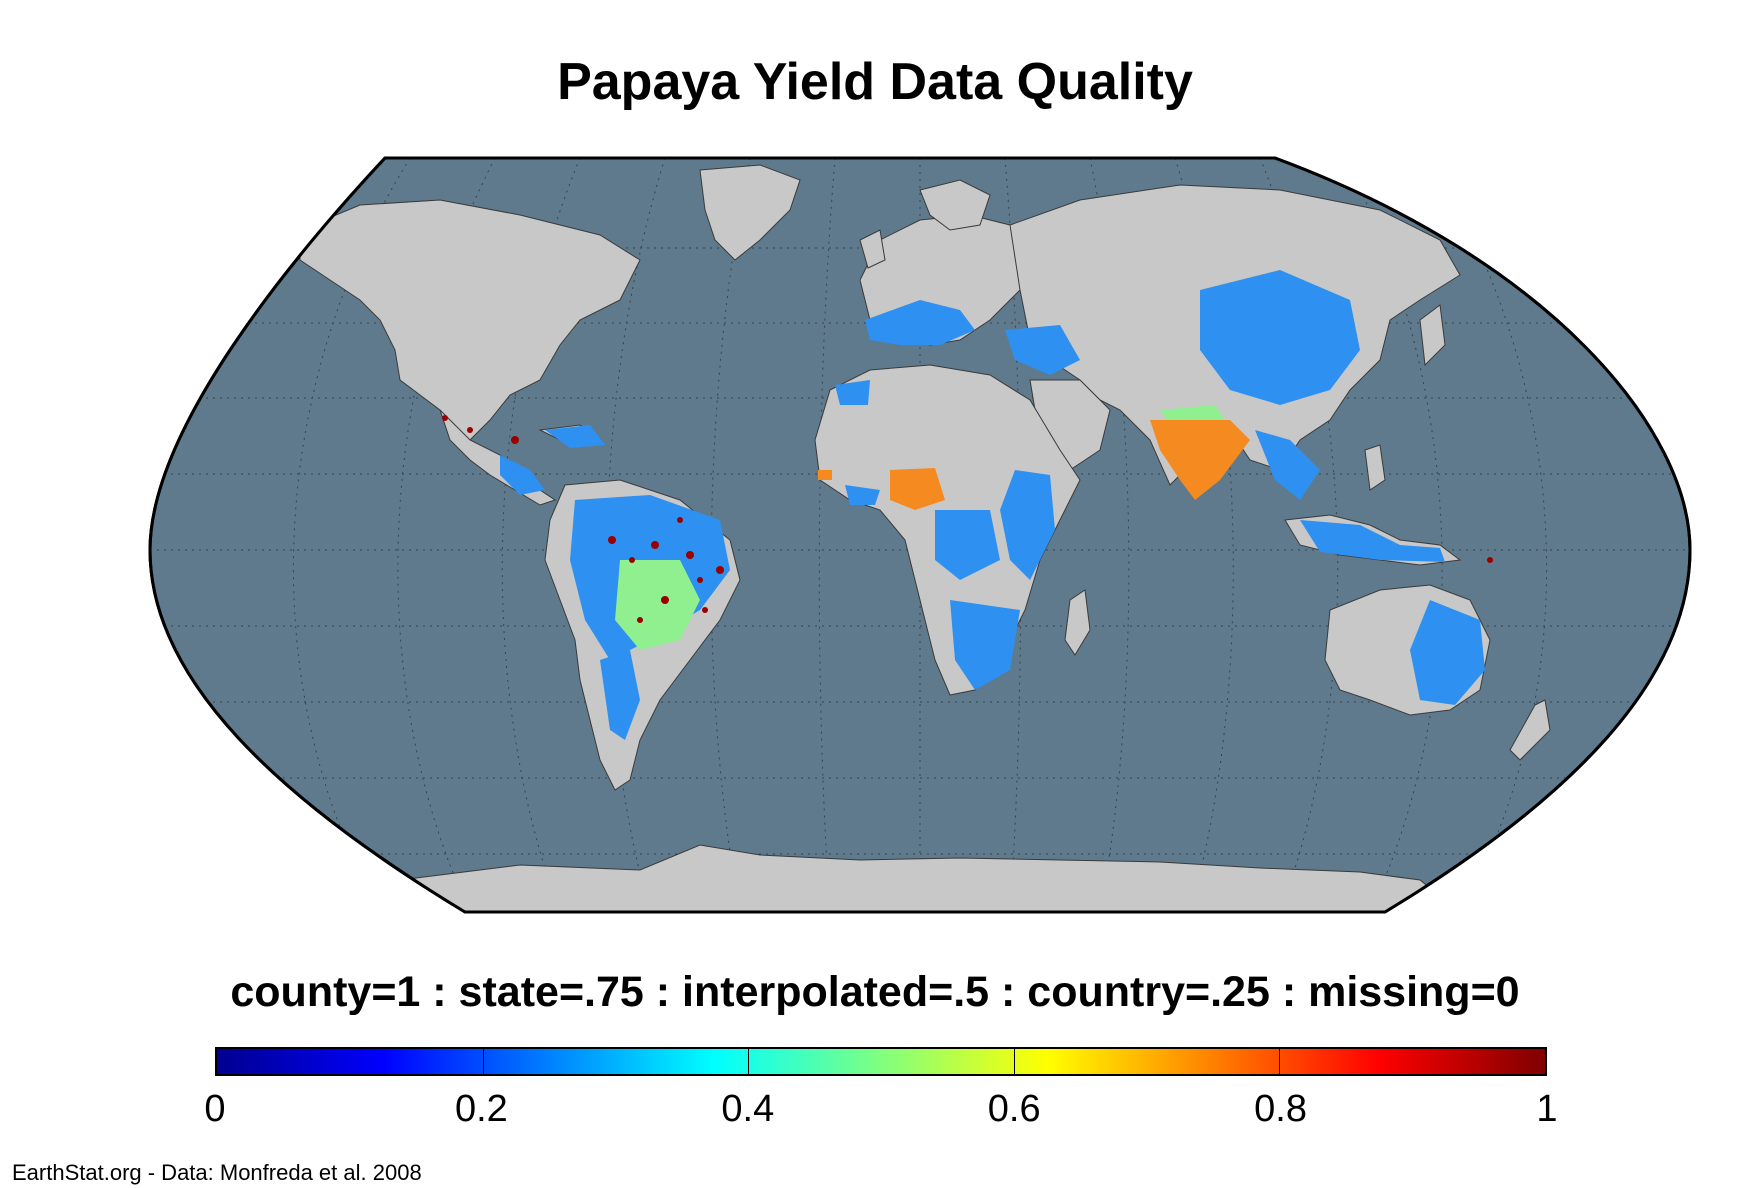  Describe the element at coordinates (522, 475) in the screenshot. I see `central-america-data` at that location.